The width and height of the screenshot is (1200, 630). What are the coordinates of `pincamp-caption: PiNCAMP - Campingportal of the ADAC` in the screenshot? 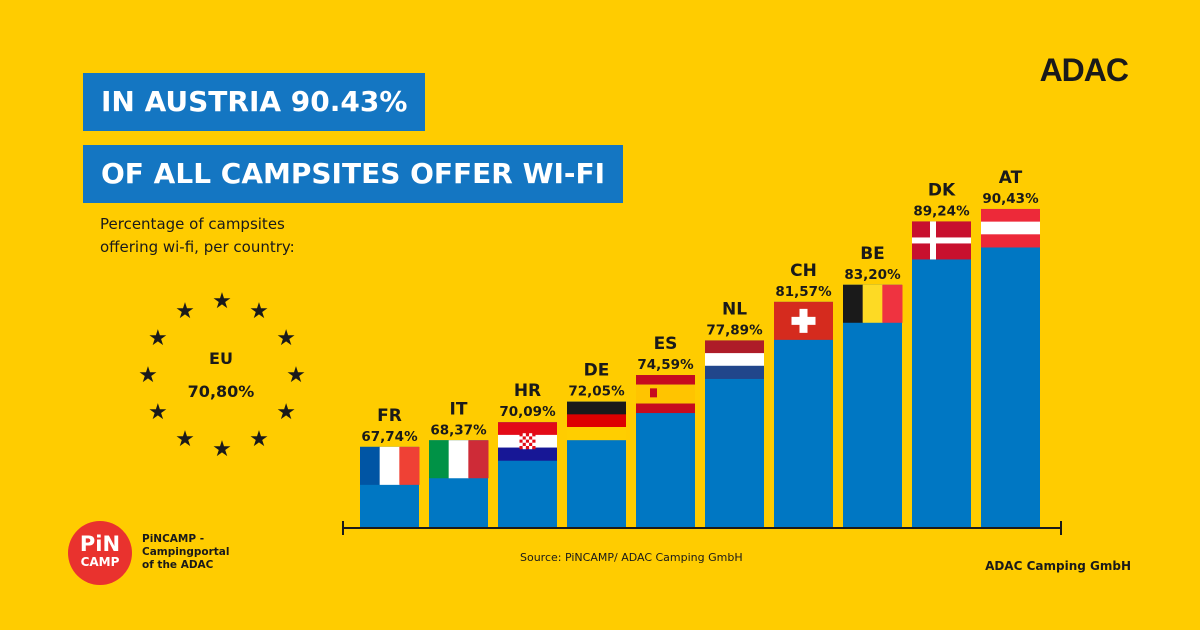 It's located at (197, 552).